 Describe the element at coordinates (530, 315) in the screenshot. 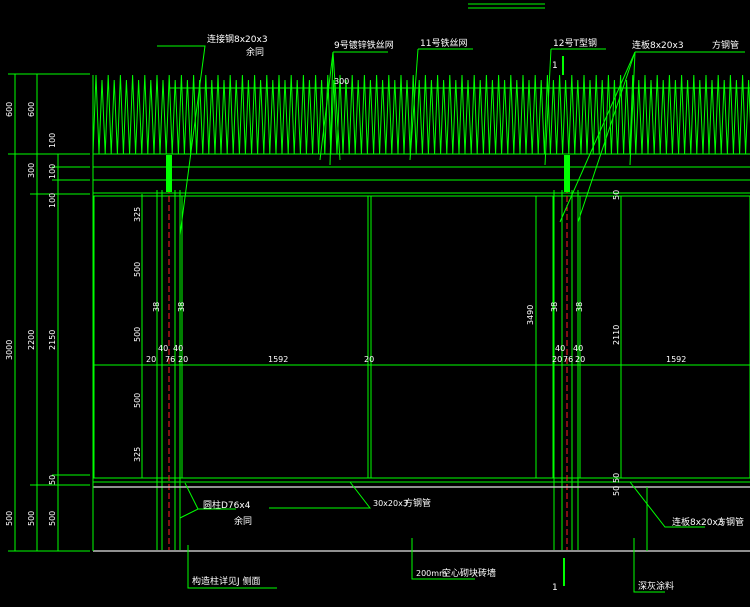

I see `dim-text: 3490` at that location.